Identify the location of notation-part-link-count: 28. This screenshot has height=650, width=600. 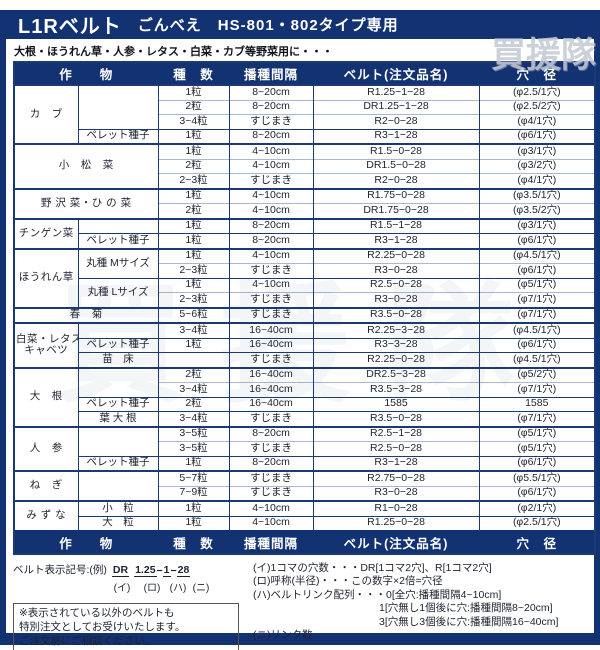
(183, 570).